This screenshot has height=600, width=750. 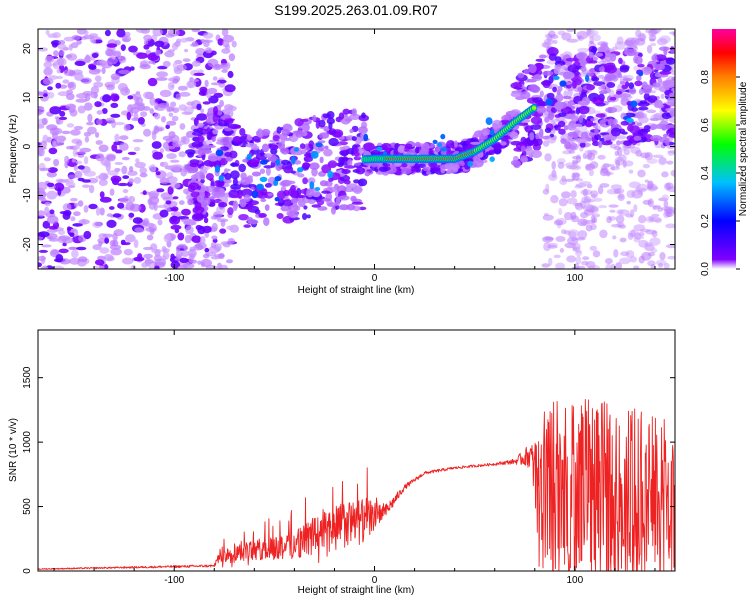 I want to click on snr-y-tick-label: 1500, so click(x=27, y=377).